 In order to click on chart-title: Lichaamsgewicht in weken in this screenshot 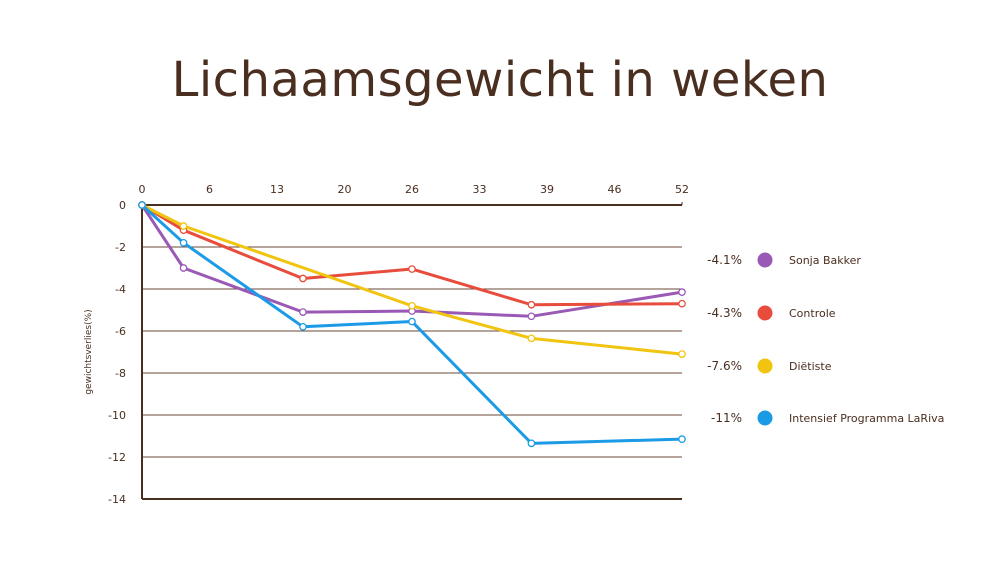, I will do `click(500, 80)`.